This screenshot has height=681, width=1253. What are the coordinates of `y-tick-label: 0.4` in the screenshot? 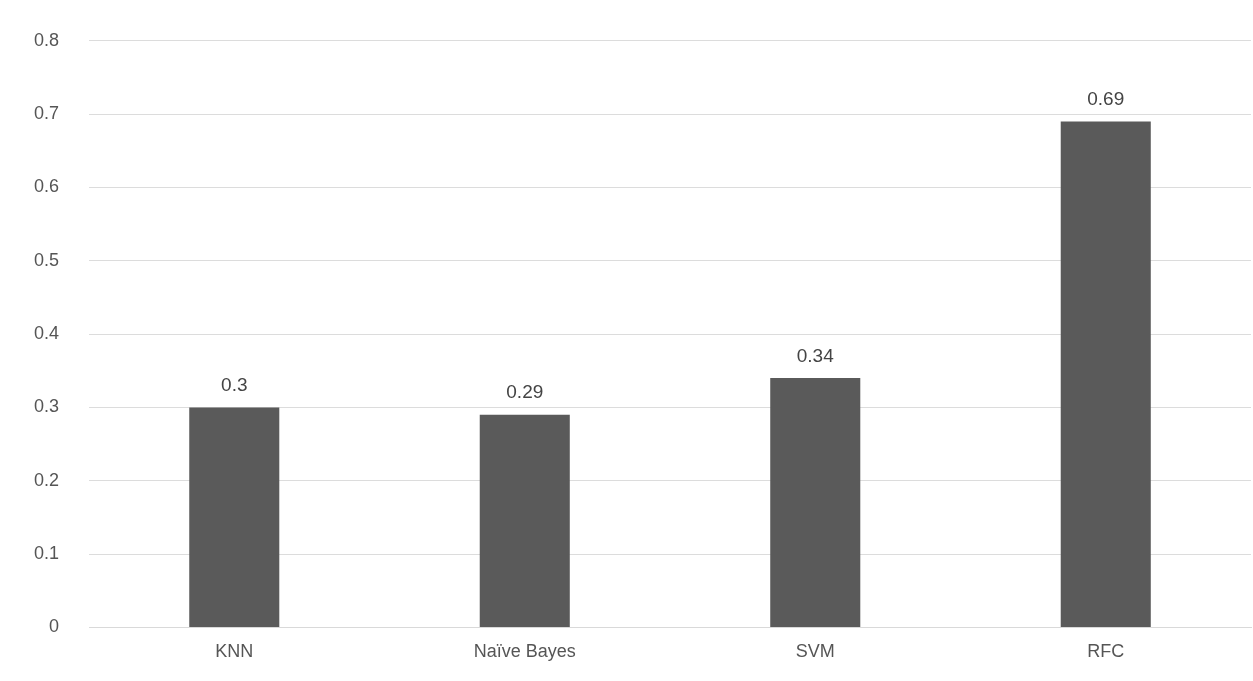 It's located at (46, 333).